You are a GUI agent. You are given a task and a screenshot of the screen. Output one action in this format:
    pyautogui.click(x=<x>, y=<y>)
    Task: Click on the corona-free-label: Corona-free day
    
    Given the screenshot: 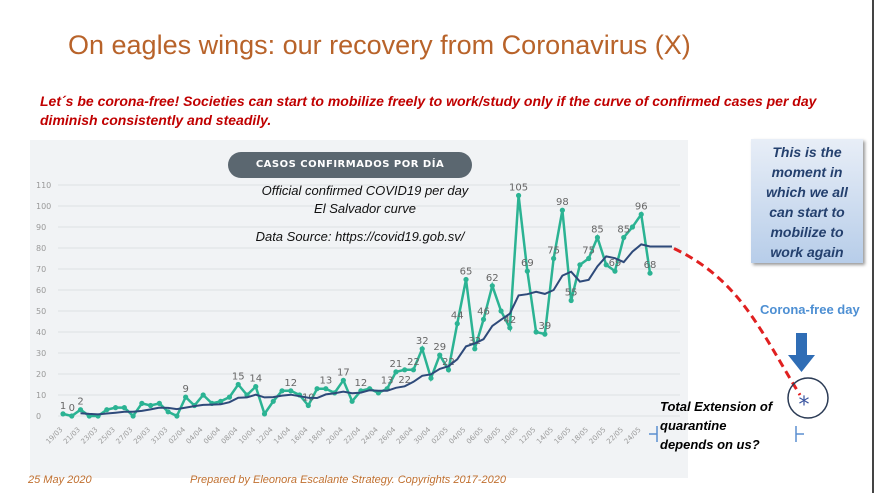 What is the action you would take?
    pyautogui.click(x=810, y=309)
    